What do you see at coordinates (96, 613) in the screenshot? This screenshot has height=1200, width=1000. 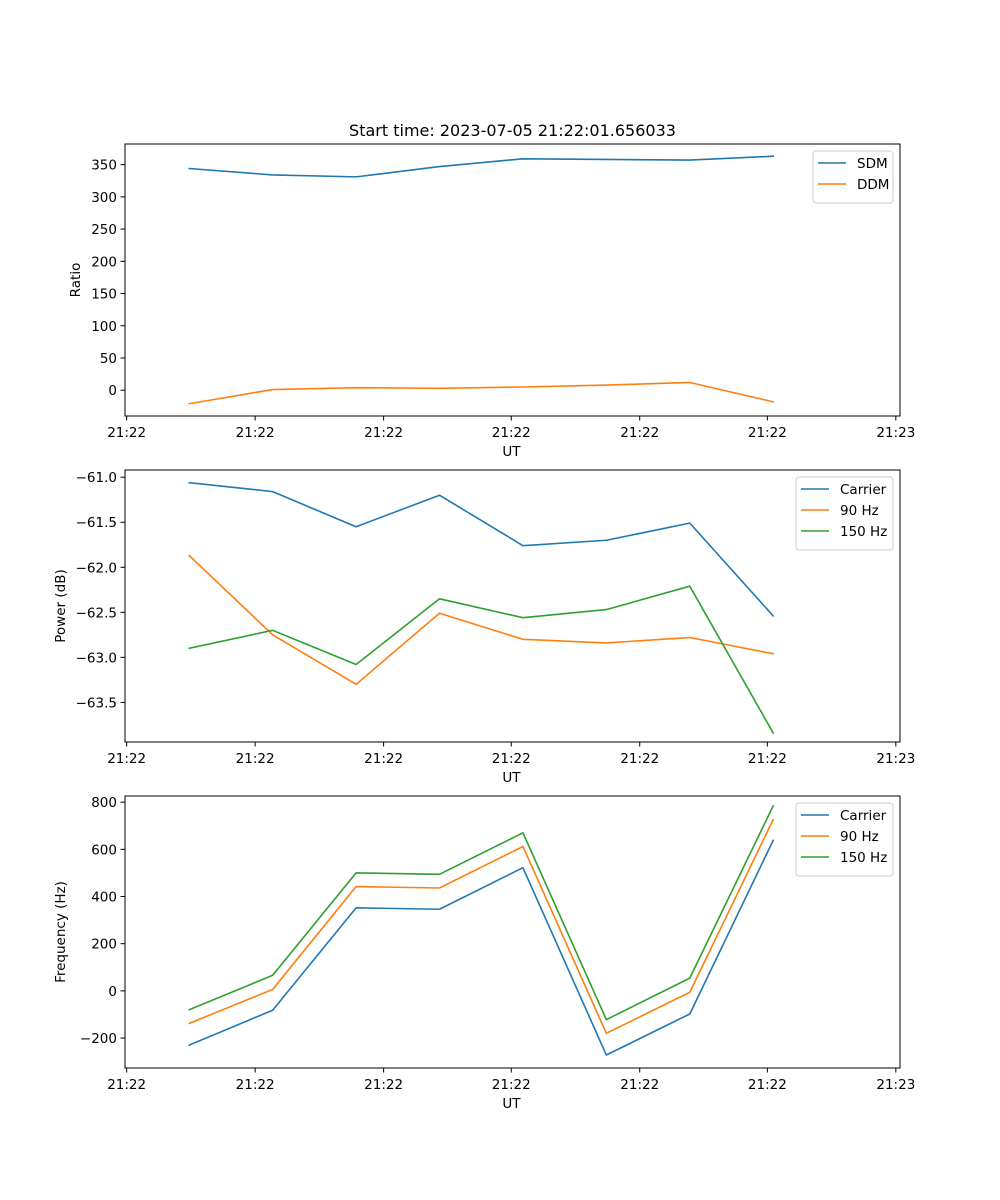 I see `power-y-tick-label: −62.5` at bounding box center [96, 613].